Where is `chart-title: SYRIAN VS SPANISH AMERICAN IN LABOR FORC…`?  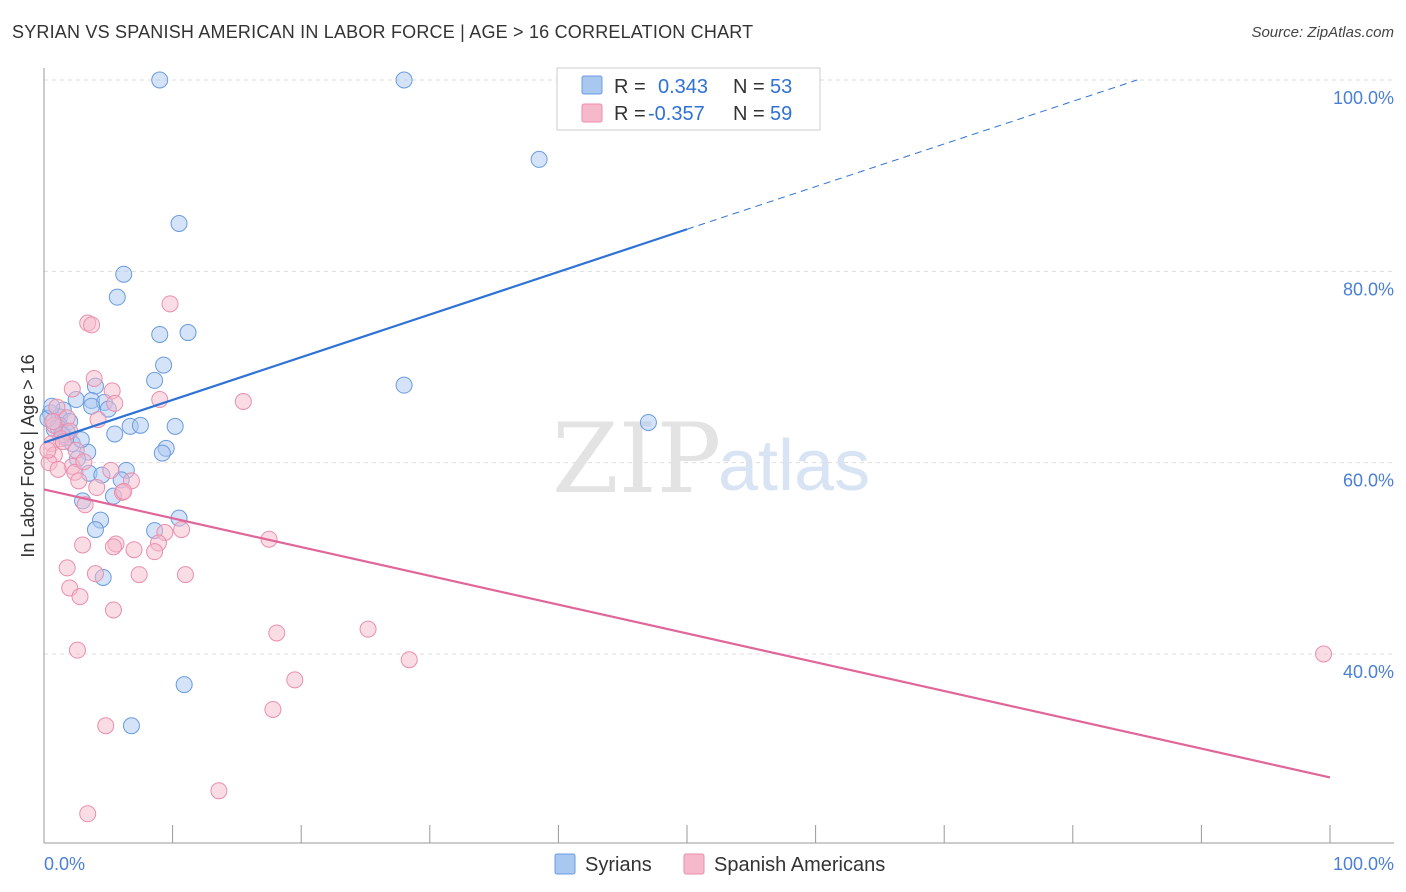 chart-title: SYRIAN VS SPANISH AMERICAN IN LABOR FORC… is located at coordinates (383, 32).